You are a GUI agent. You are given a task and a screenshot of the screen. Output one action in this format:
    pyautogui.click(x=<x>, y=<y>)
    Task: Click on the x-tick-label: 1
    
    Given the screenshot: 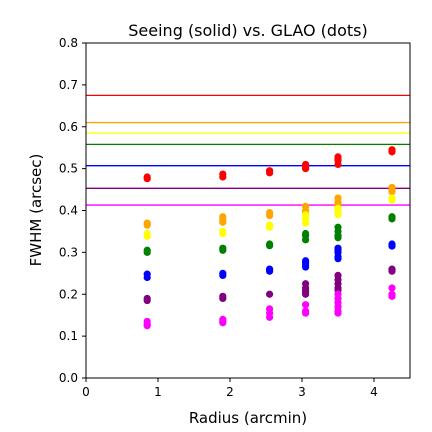 What is the action you would take?
    pyautogui.click(x=158, y=392)
    